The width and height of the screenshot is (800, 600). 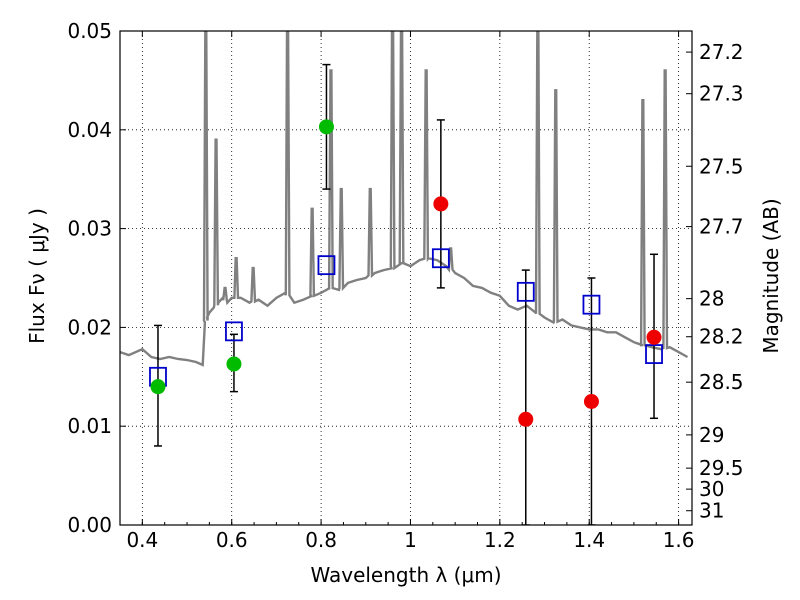 I want to click on x-tick-label: 0.4, so click(x=142, y=540).